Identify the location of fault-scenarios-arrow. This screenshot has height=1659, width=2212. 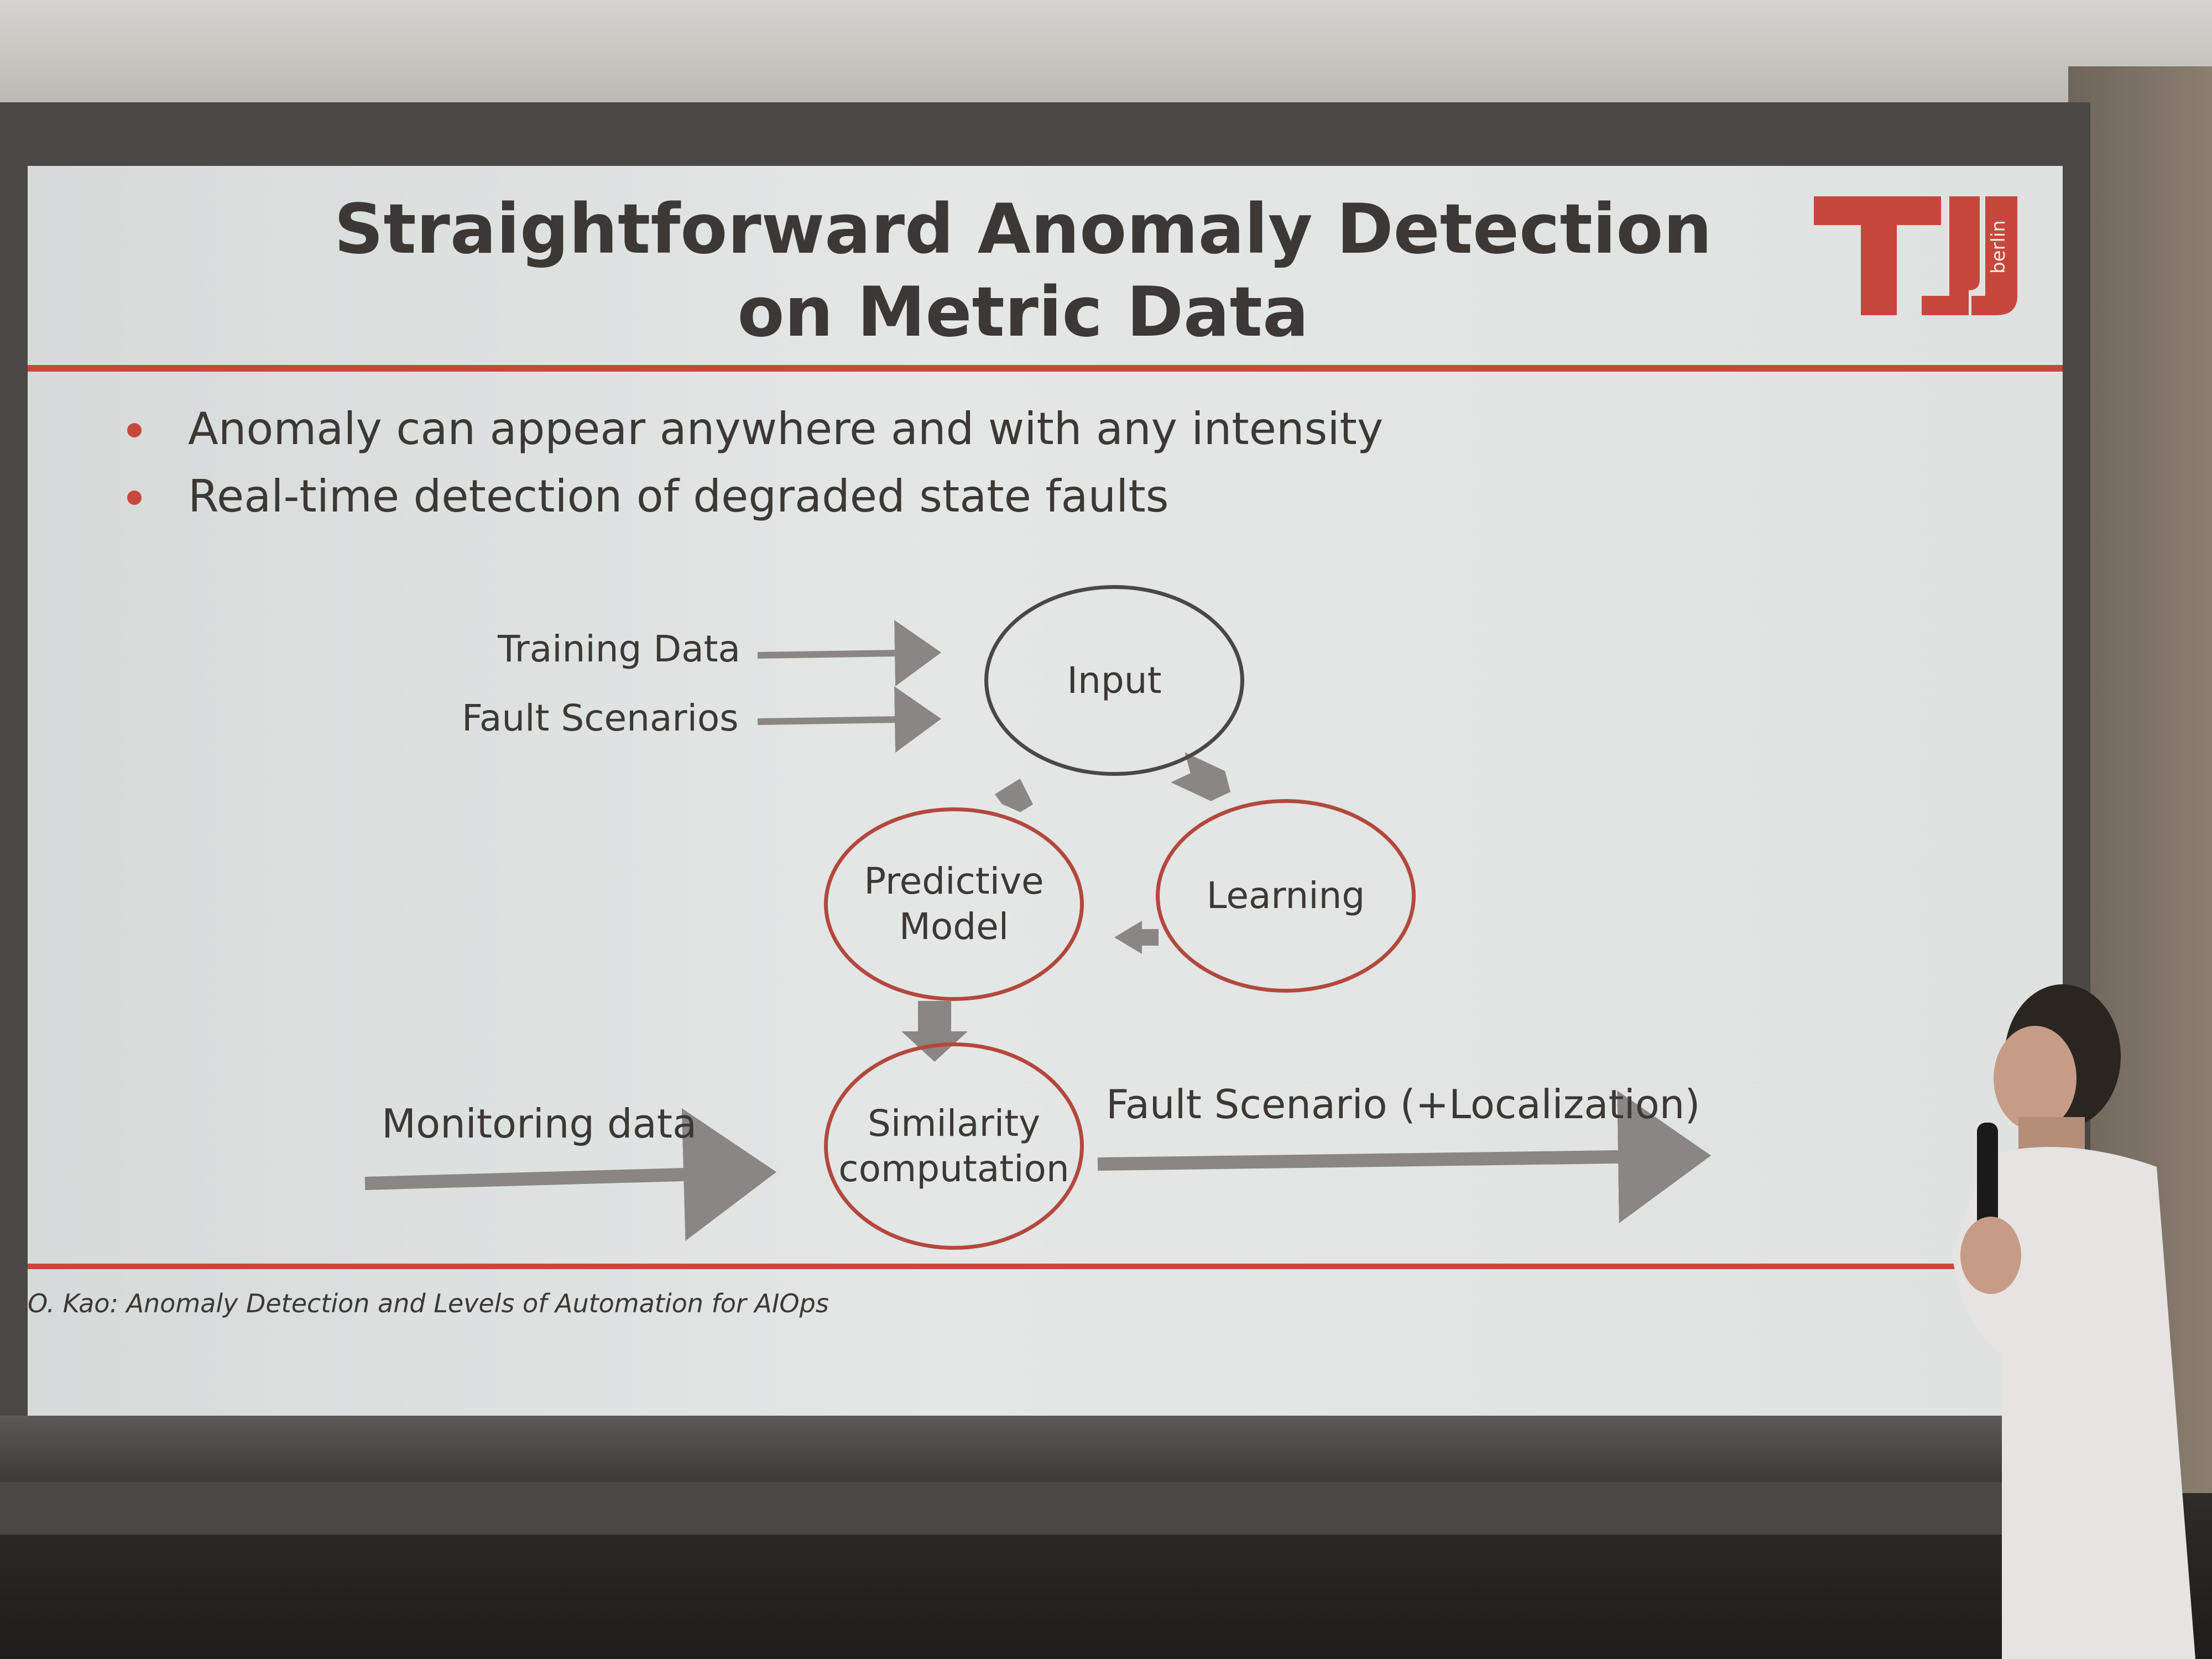
(849, 720).